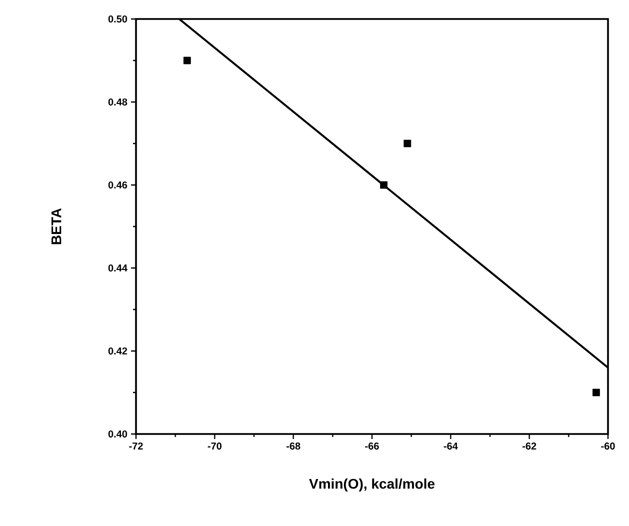 The width and height of the screenshot is (629, 526). Describe the element at coordinates (215, 446) in the screenshot. I see `x-tick-label: -70` at that location.